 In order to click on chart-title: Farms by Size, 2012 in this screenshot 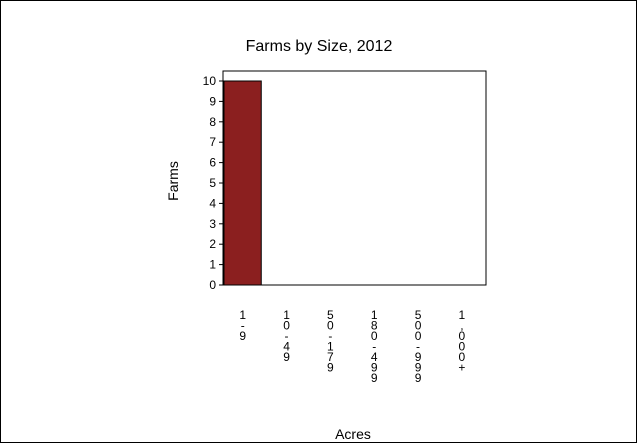, I will do `click(319, 46)`.